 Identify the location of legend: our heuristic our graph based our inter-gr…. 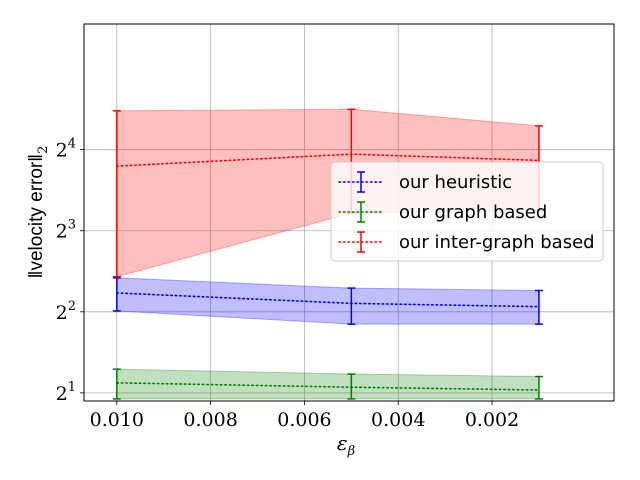
(467, 211).